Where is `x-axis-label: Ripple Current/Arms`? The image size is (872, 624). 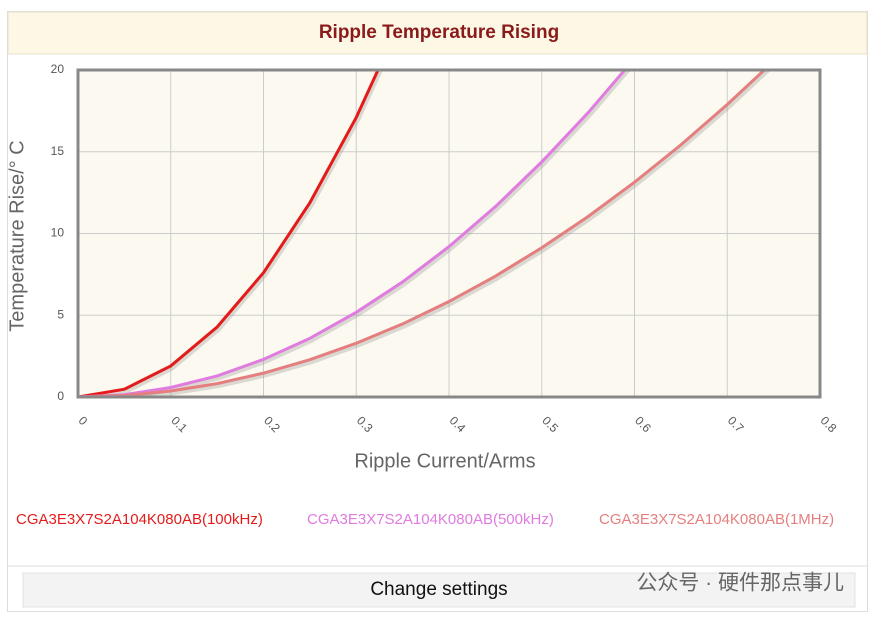 x-axis-label: Ripple Current/Arms is located at coordinates (444, 461).